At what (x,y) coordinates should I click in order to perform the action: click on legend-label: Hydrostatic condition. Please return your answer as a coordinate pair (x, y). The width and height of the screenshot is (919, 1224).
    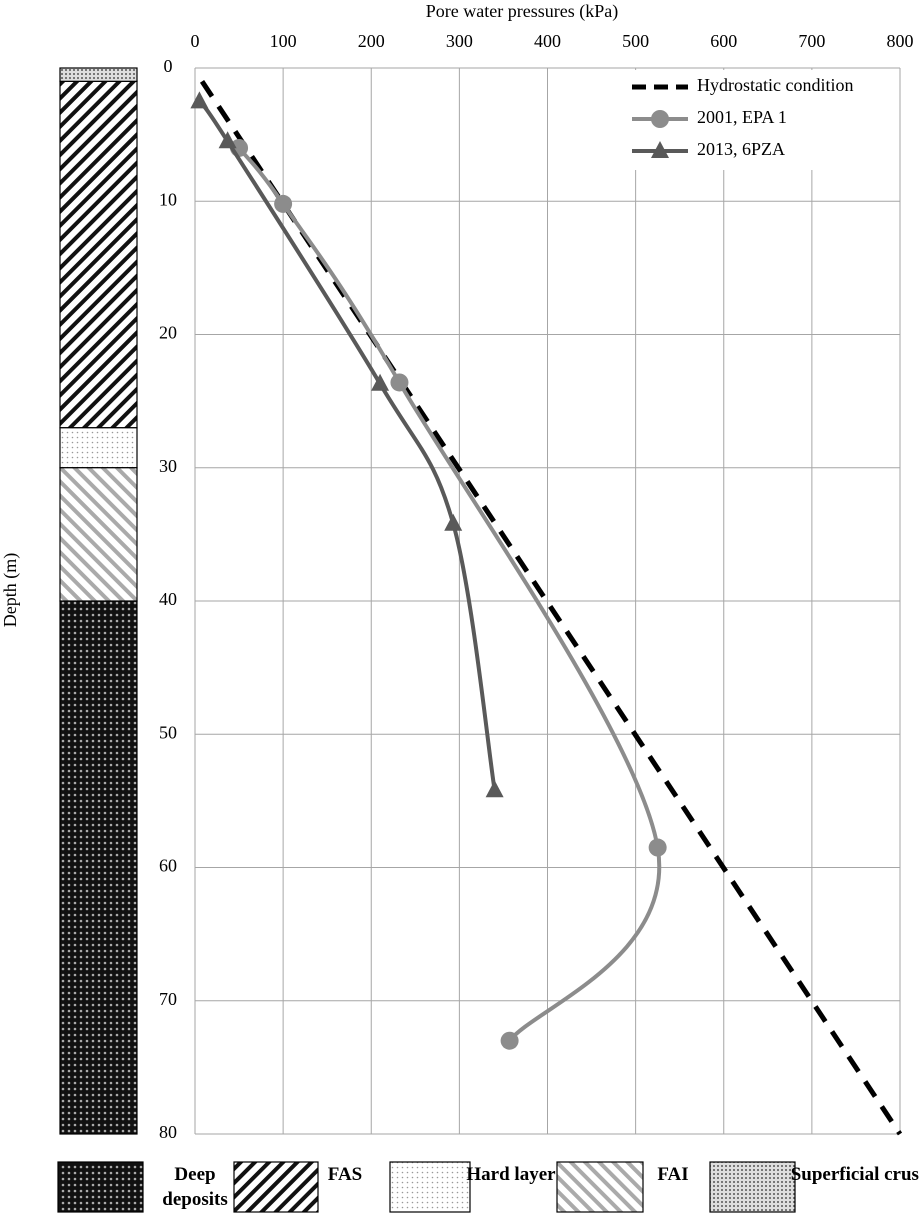
    Looking at the image, I should click on (775, 85).